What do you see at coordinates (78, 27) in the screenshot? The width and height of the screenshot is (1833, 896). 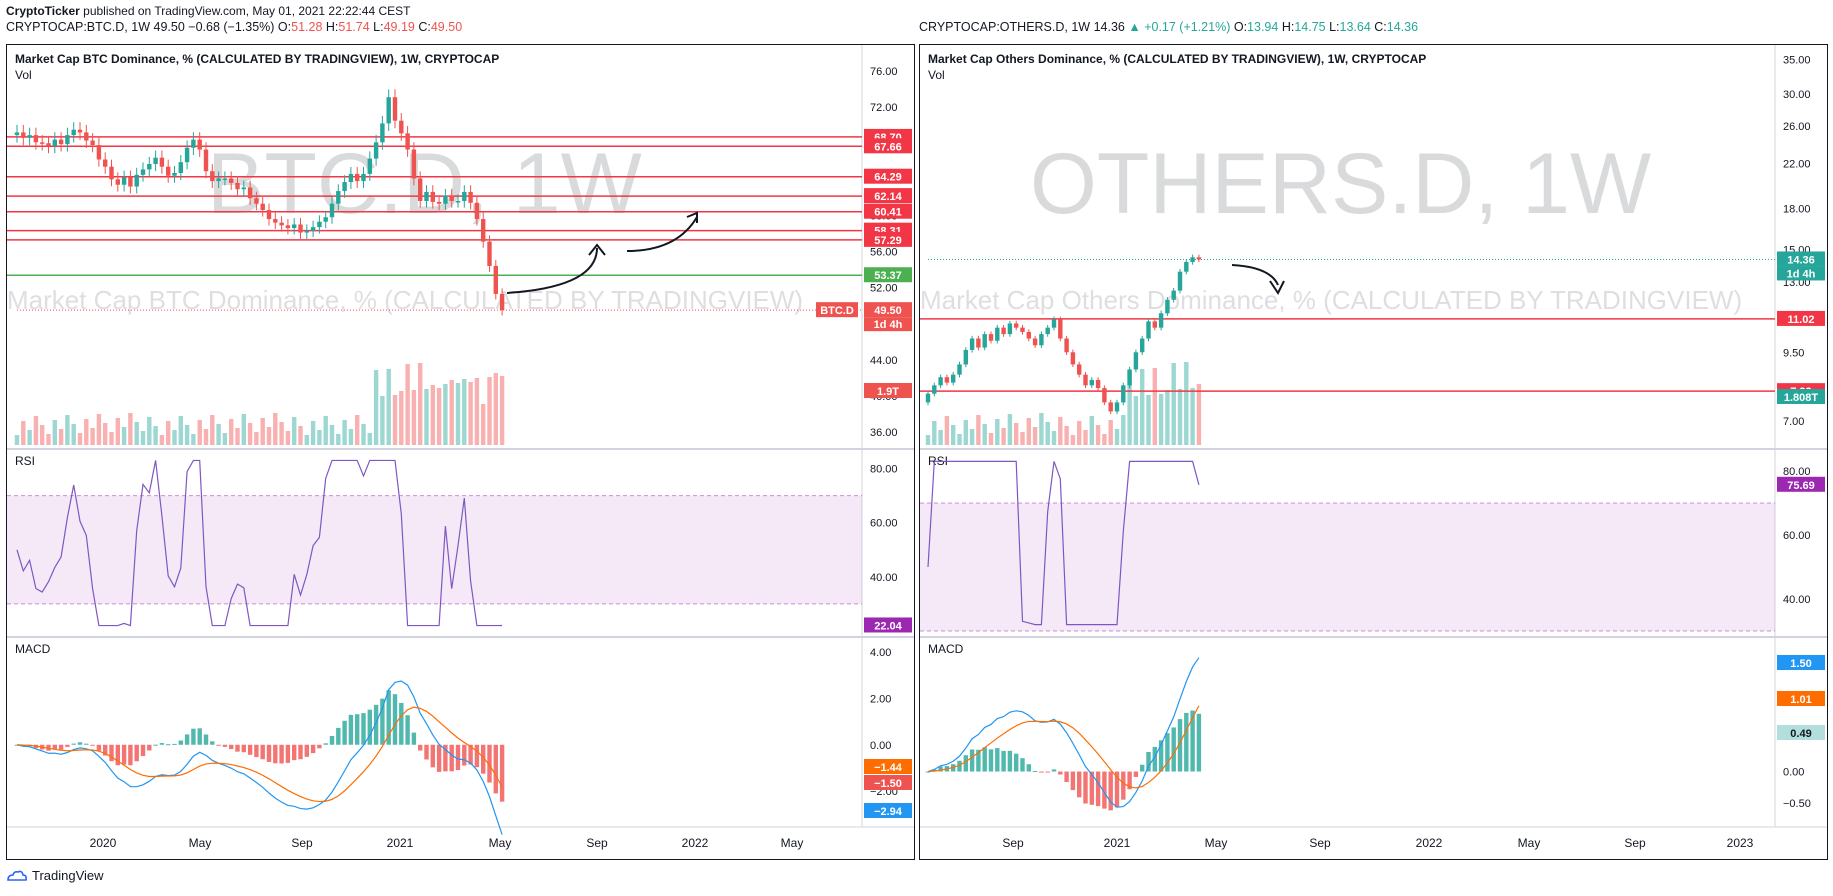 I see `symbol: CRYPTOCAP:BTC.D, 1W` at bounding box center [78, 27].